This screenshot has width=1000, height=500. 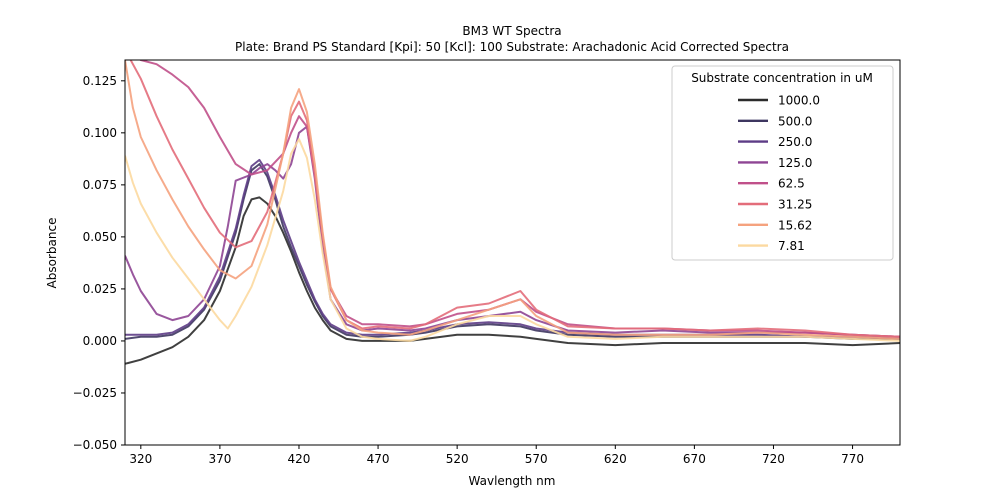 What do you see at coordinates (496, 455) in the screenshot?
I see `x-axis-ticks: 320 370 420 470 520 570 620 670 720 770` at bounding box center [496, 455].